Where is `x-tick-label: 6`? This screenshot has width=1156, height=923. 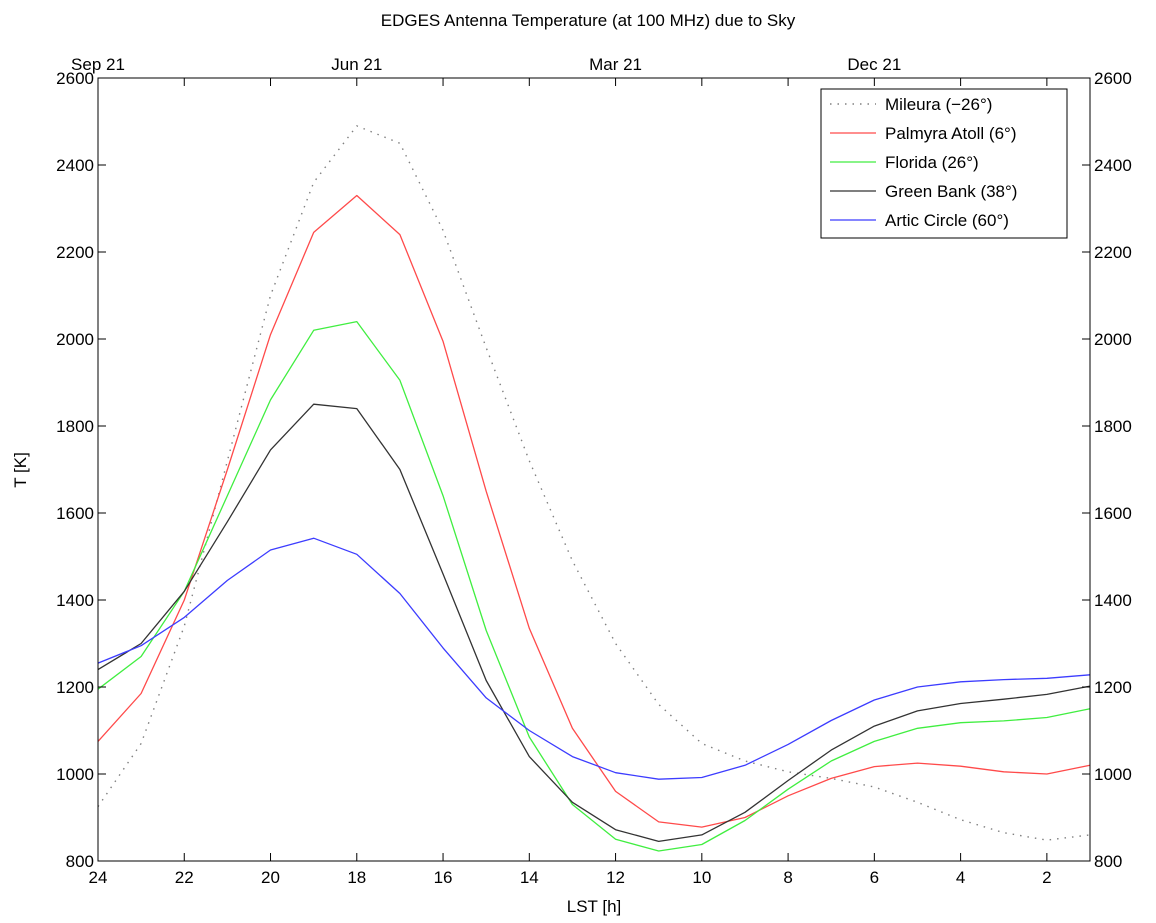 x-tick-label: 6 is located at coordinates (874, 877).